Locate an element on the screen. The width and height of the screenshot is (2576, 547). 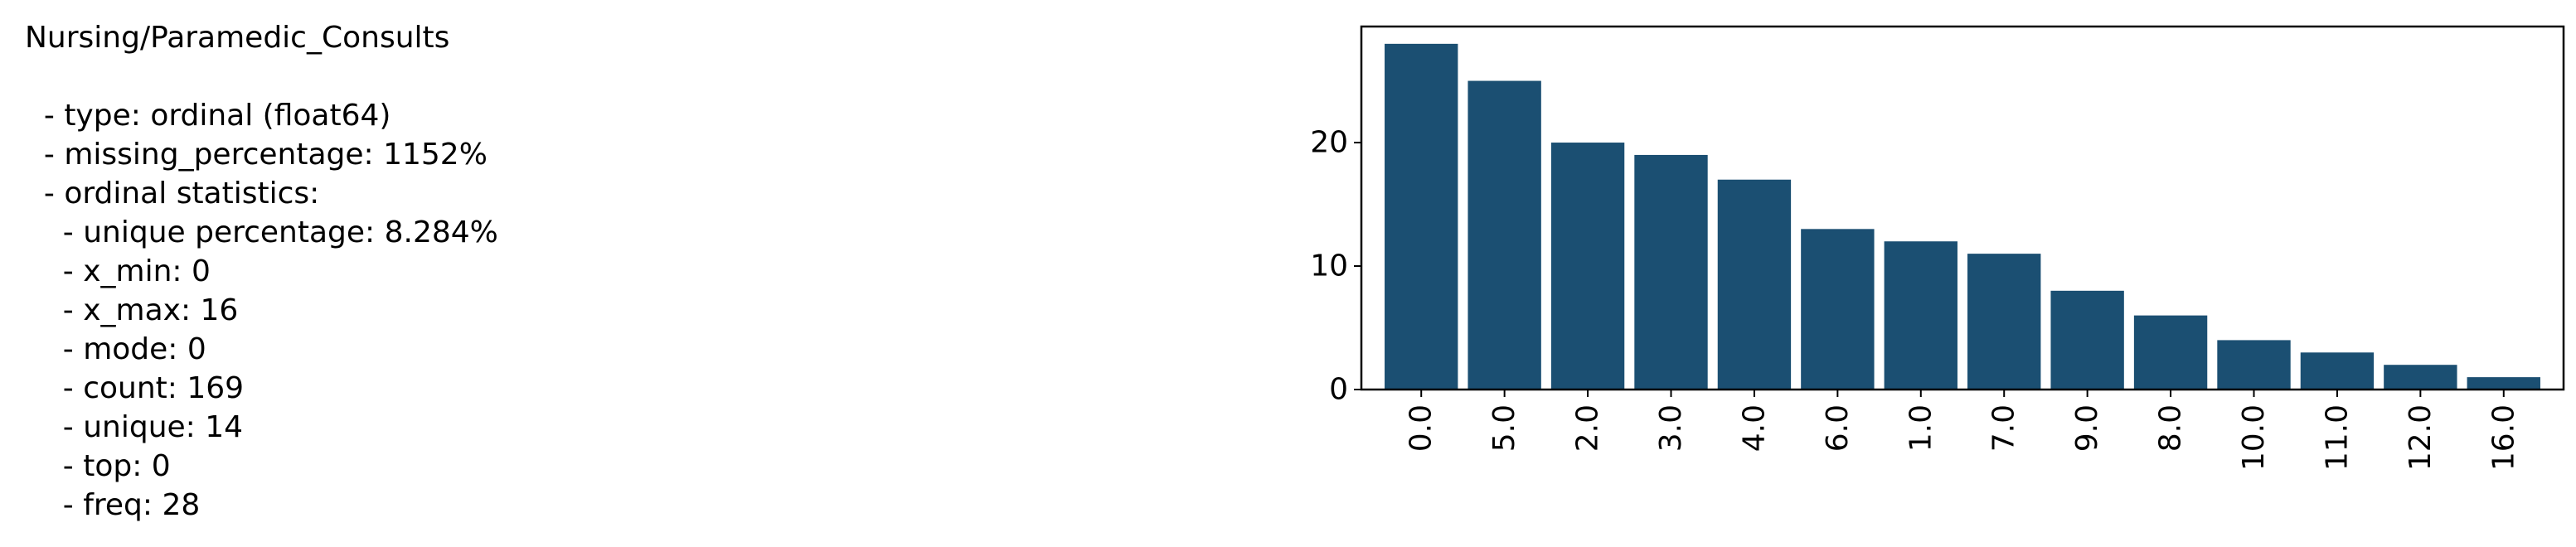
stats-line-missing-percentage: - missing_percentage: 1152% is located at coordinates (256, 155).